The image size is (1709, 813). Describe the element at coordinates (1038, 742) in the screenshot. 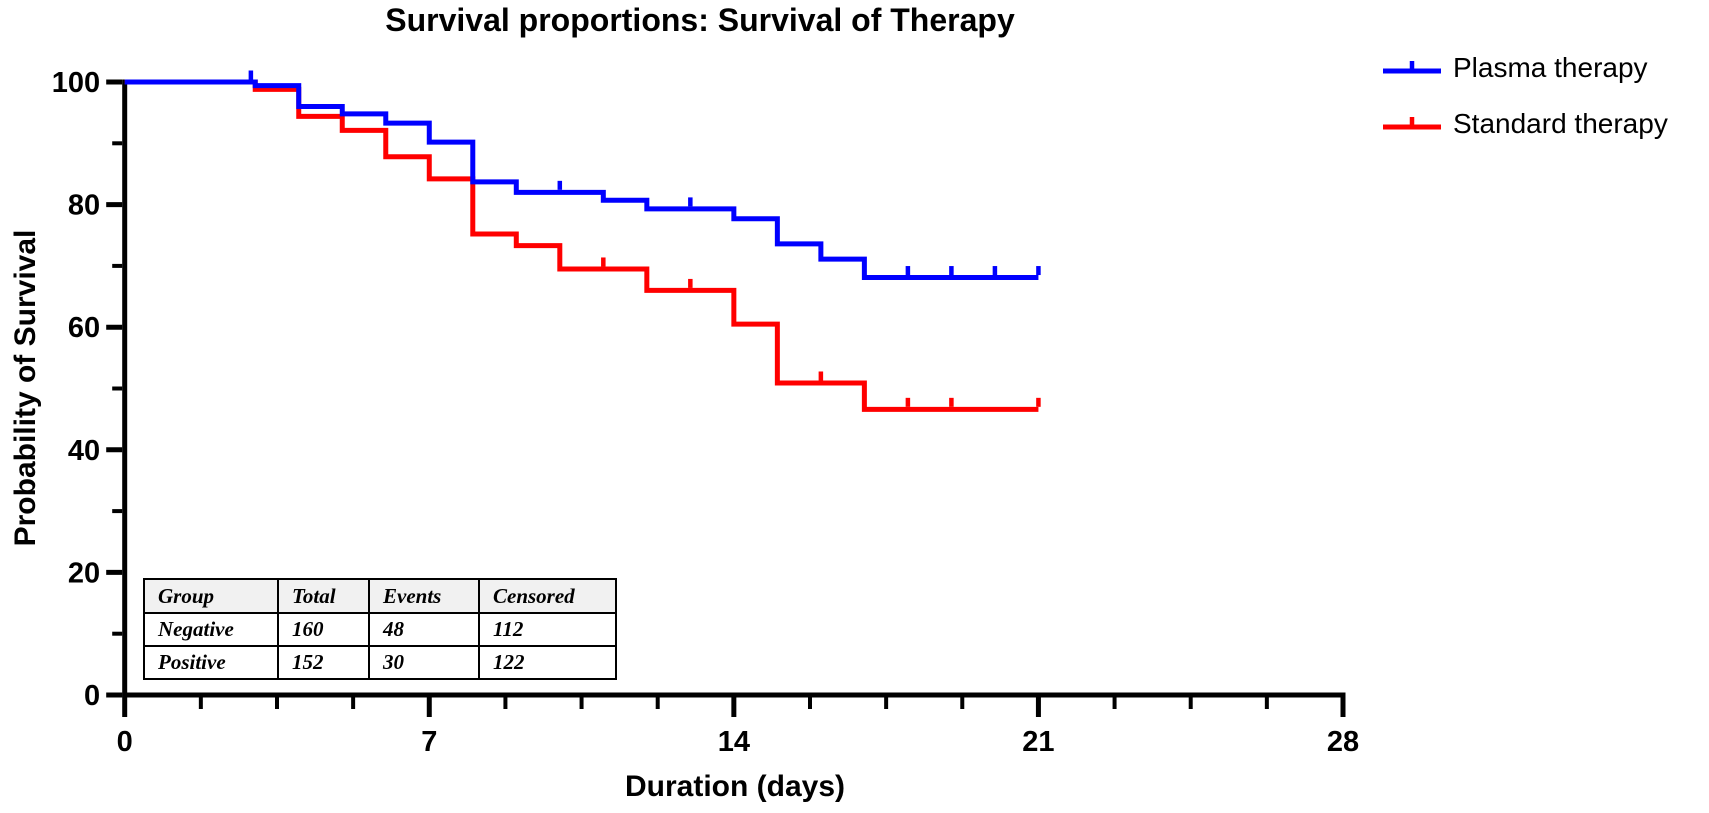

I see `svg-text: 21` at that location.